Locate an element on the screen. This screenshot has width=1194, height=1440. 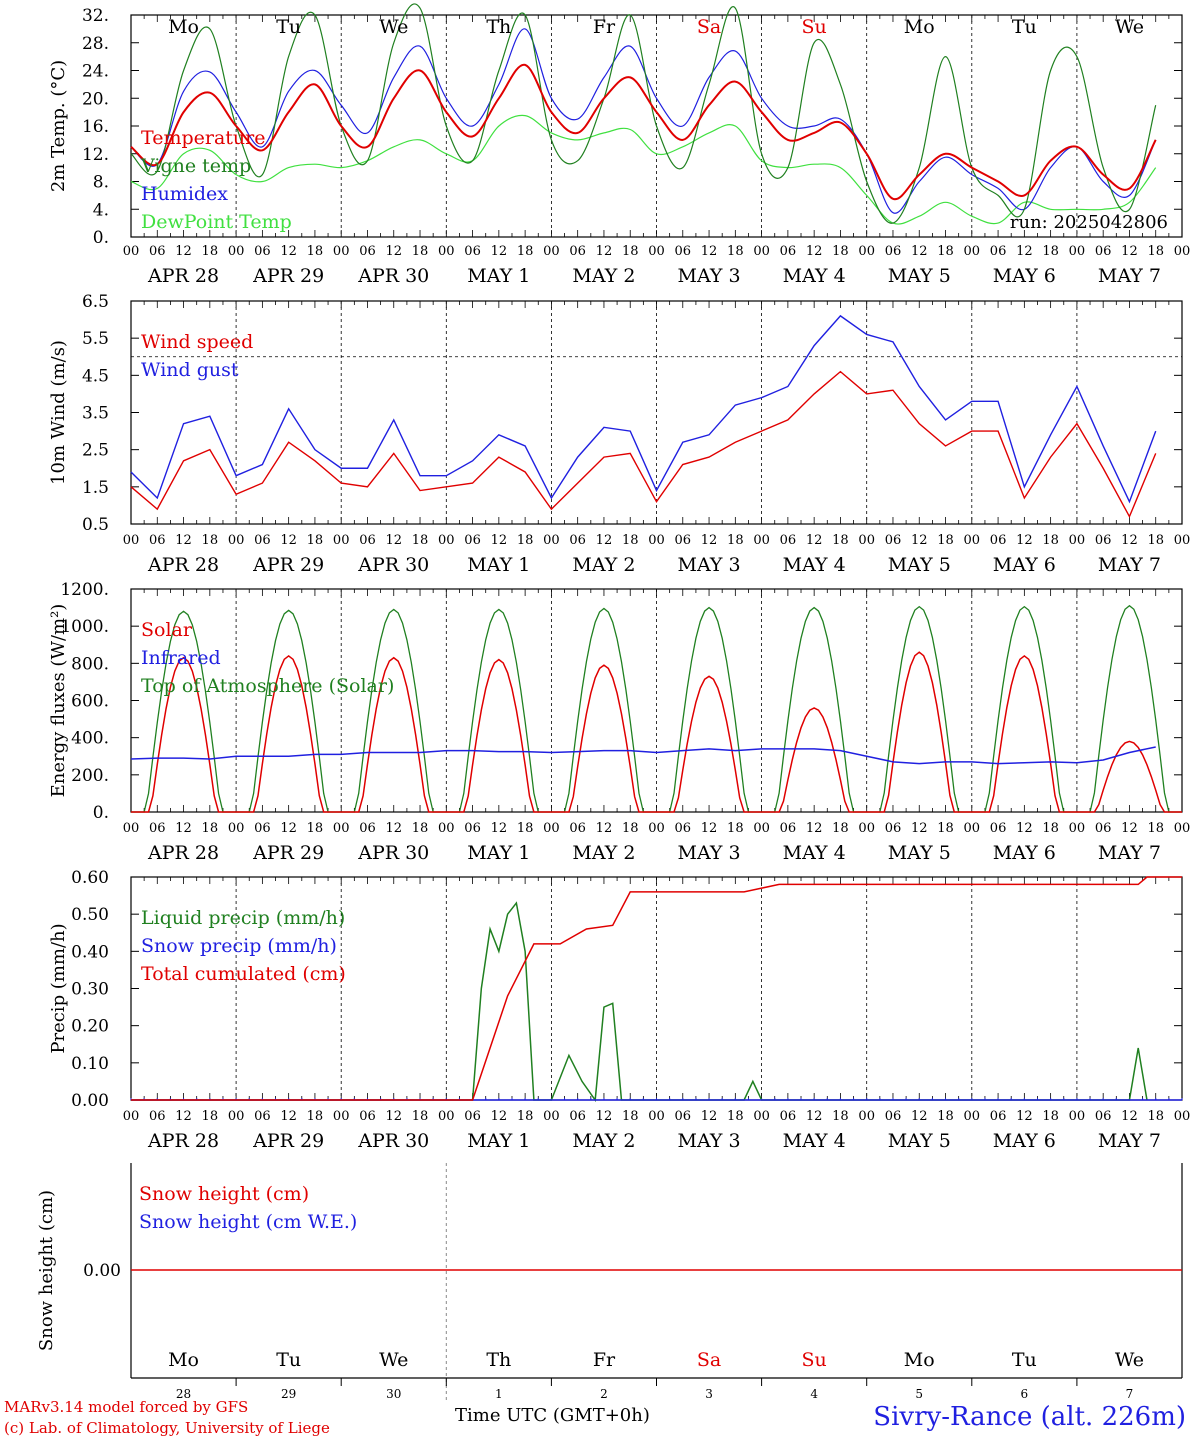
day-number: 30 is located at coordinates (393, 1394).